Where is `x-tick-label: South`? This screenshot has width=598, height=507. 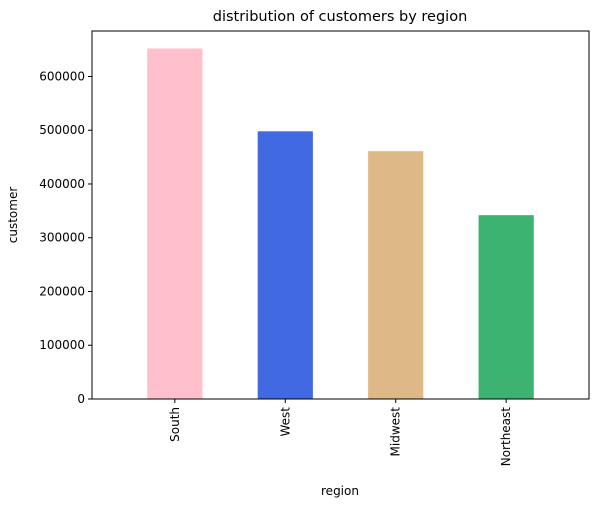
x-tick-label: South is located at coordinates (175, 424).